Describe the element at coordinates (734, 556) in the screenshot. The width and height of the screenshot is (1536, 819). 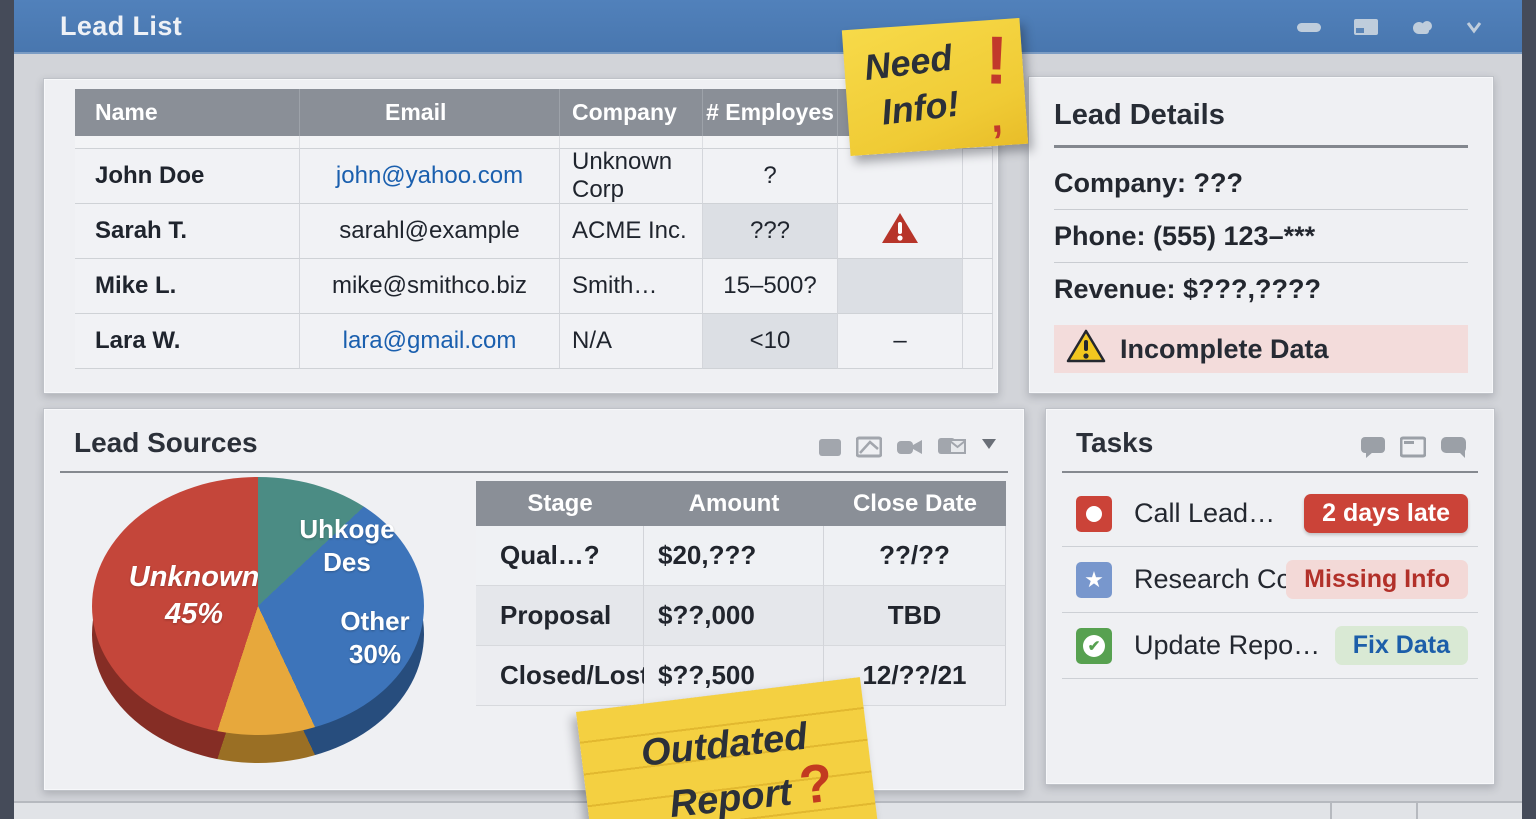
I see `cell-amount: $20,???` at that location.